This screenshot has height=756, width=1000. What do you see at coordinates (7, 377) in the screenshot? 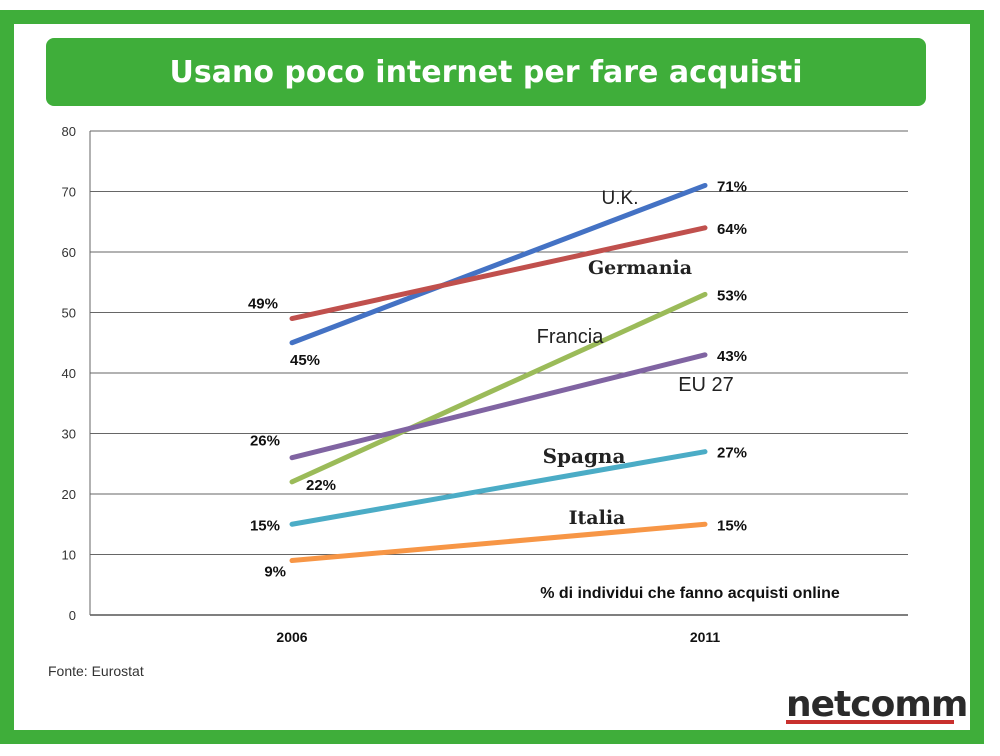
I see `frame-border-left` at bounding box center [7, 377].